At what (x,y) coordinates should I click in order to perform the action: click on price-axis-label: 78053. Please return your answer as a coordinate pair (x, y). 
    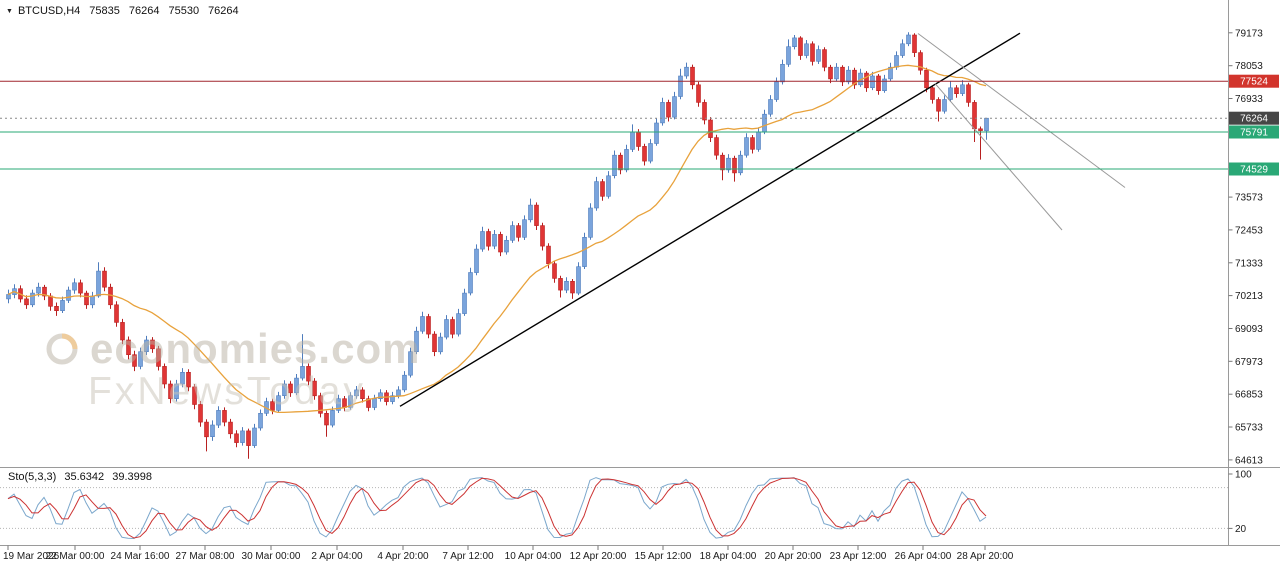
    Looking at the image, I should click on (1249, 66).